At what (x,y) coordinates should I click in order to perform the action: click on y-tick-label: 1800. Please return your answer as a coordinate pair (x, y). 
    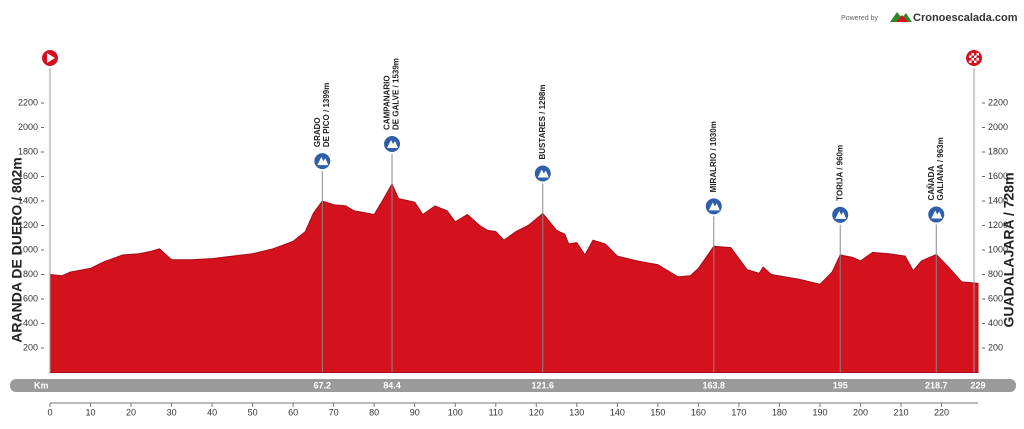
    Looking at the image, I should click on (28, 151).